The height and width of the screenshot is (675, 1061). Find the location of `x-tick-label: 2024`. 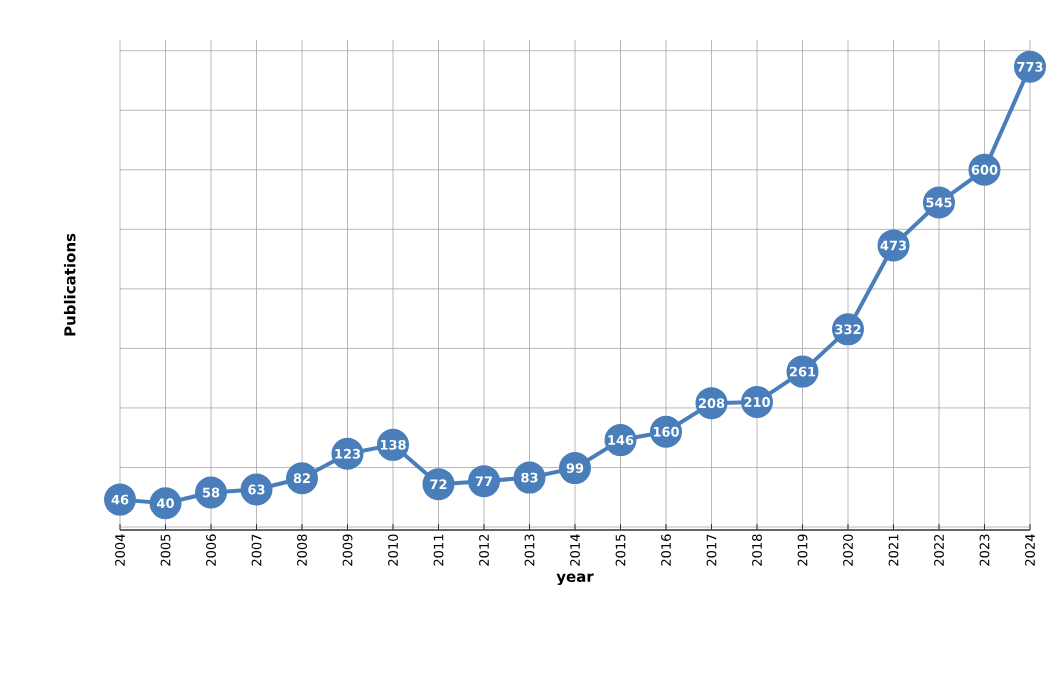

x-tick-label: 2024 is located at coordinates (1030, 550).